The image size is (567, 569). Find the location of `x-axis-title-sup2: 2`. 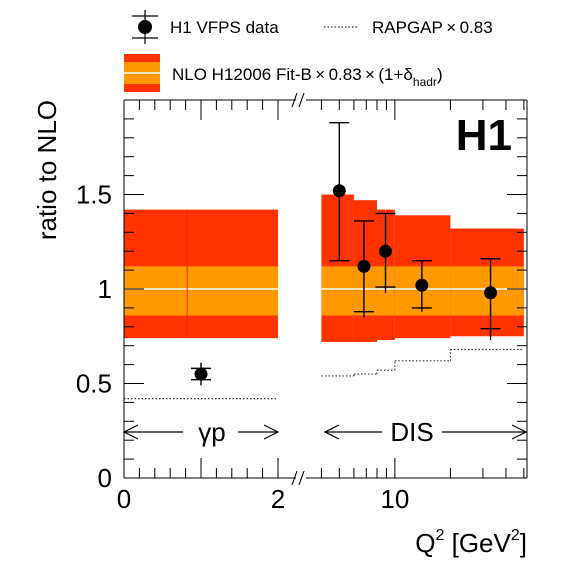

x-axis-title-sup2: 2 is located at coordinates (515, 535).